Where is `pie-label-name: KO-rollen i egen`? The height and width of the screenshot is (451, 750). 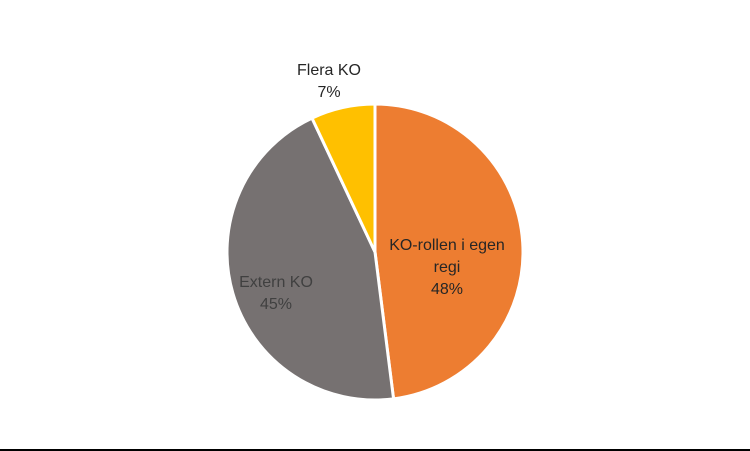
pie-label-name: KO-rollen i egen is located at coordinates (447, 245).